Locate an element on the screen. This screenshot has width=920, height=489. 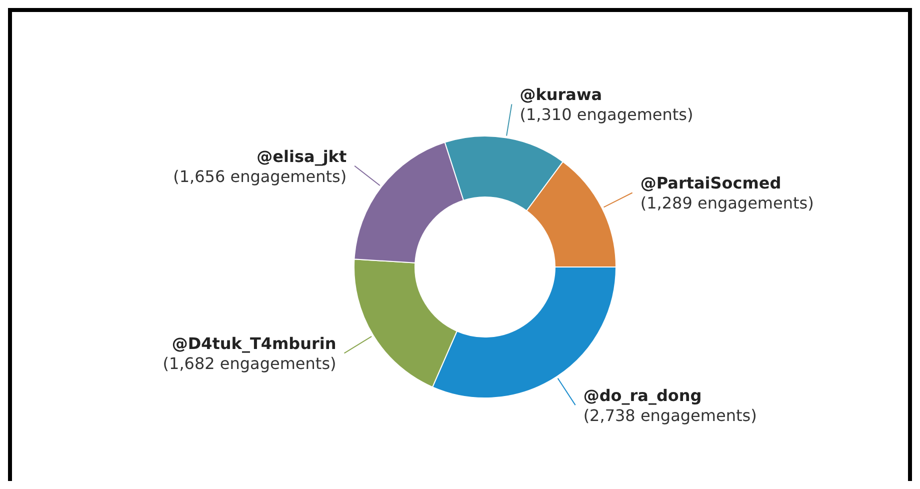
data-label: (2,738 engagements) is located at coordinates (670, 416).